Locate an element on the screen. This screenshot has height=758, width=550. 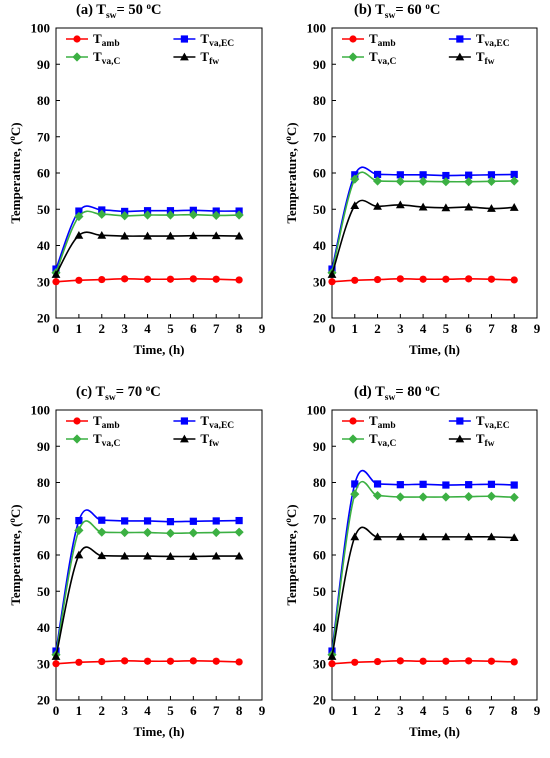
panel-title: (d) Tsw= 80 oC is located at coordinates (397, 393).